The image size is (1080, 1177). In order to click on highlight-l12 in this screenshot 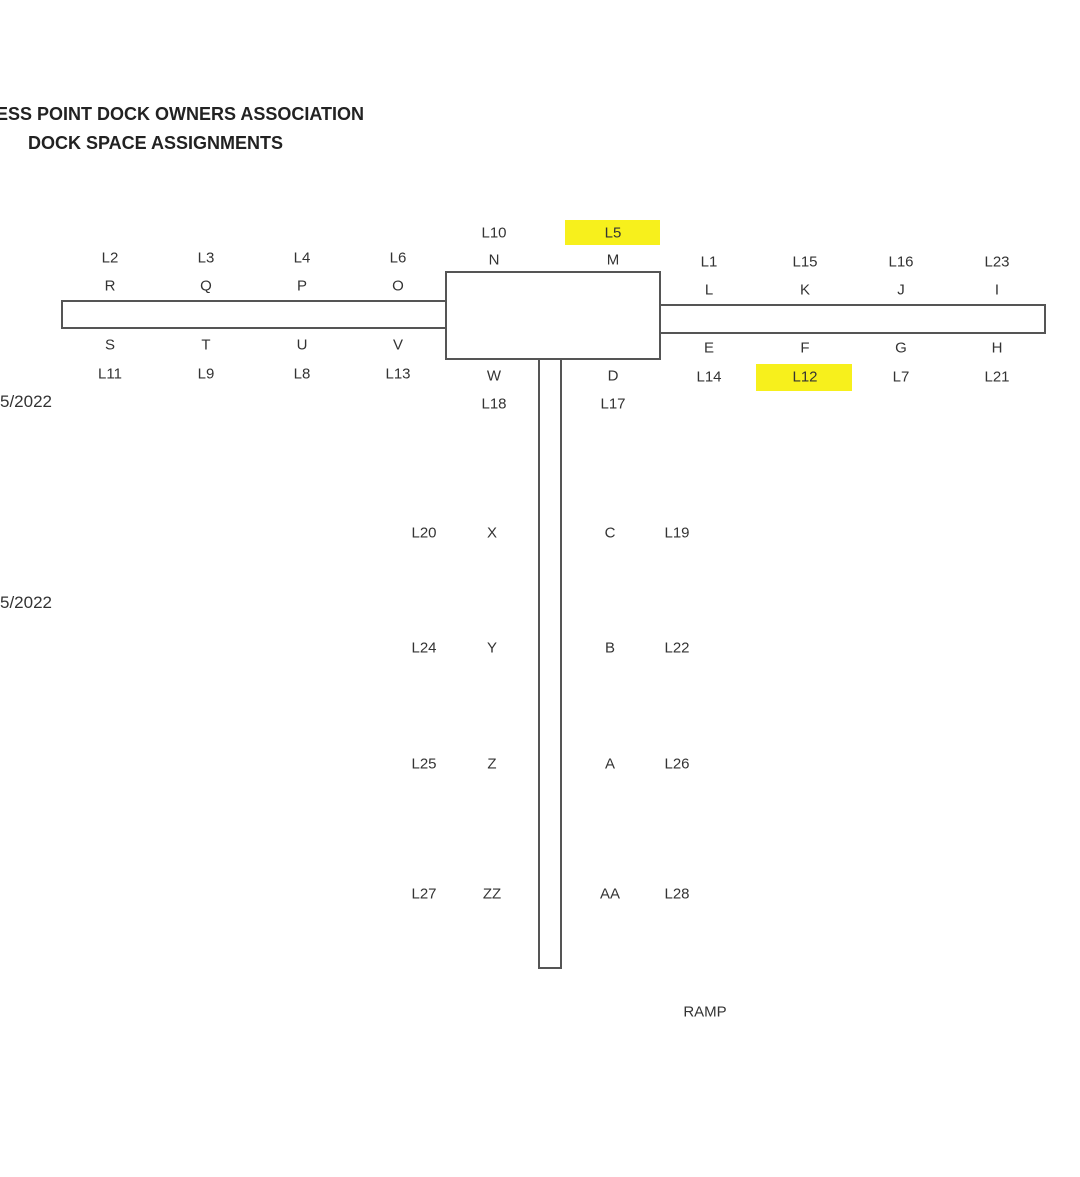, I will do `click(804, 377)`.